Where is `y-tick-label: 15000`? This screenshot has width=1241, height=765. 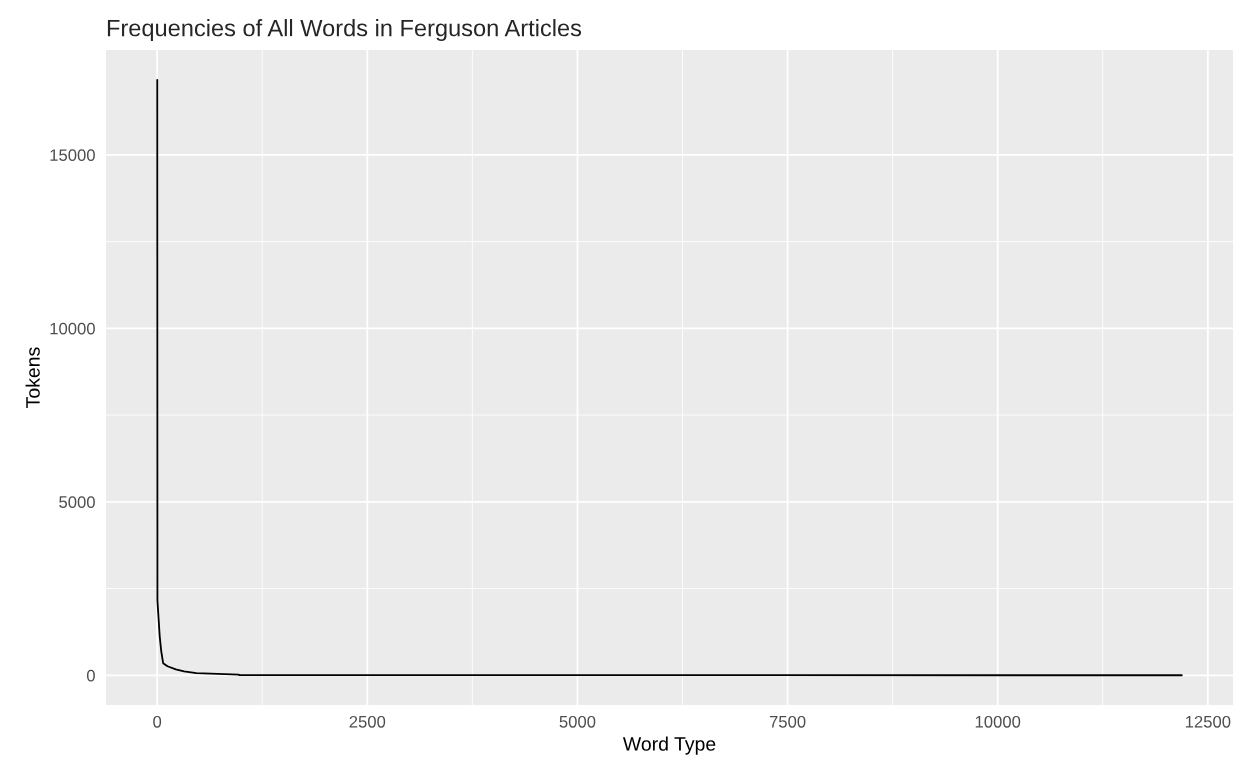 y-tick-label: 15000 is located at coordinates (72, 155).